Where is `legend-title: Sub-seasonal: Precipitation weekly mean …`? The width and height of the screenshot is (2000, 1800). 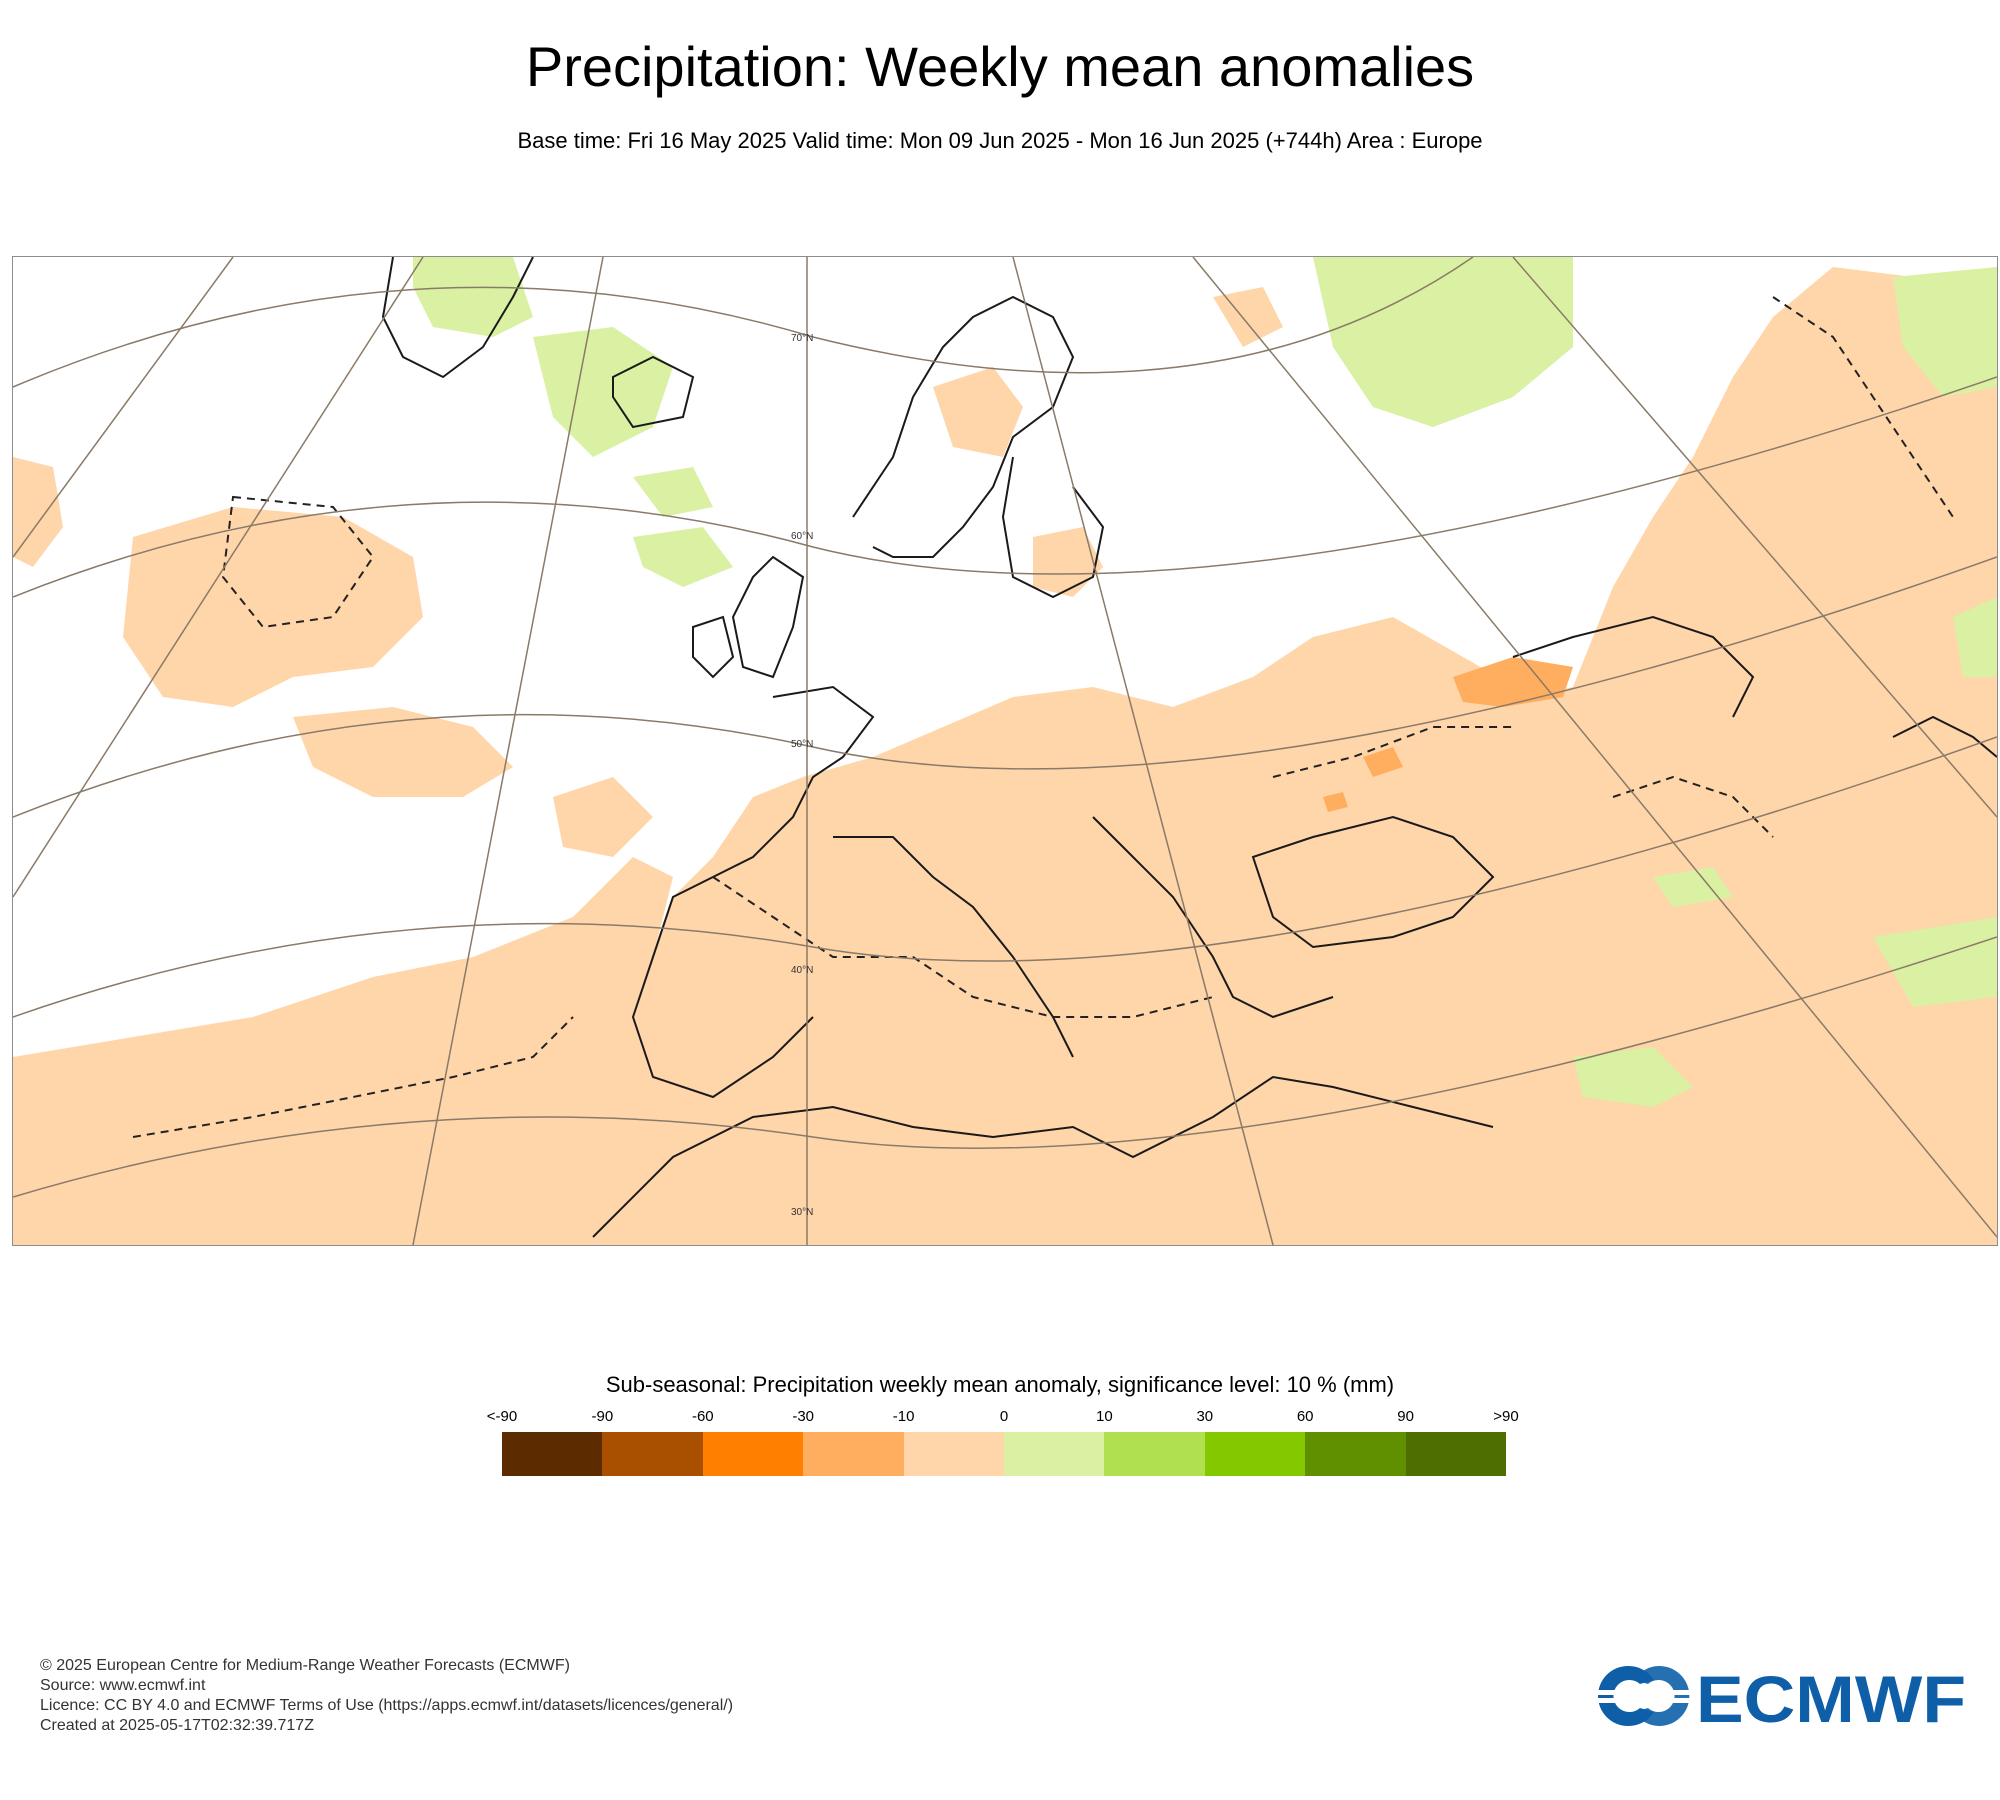 legend-title: Sub-seasonal: Precipitation weekly mean … is located at coordinates (1000, 1384).